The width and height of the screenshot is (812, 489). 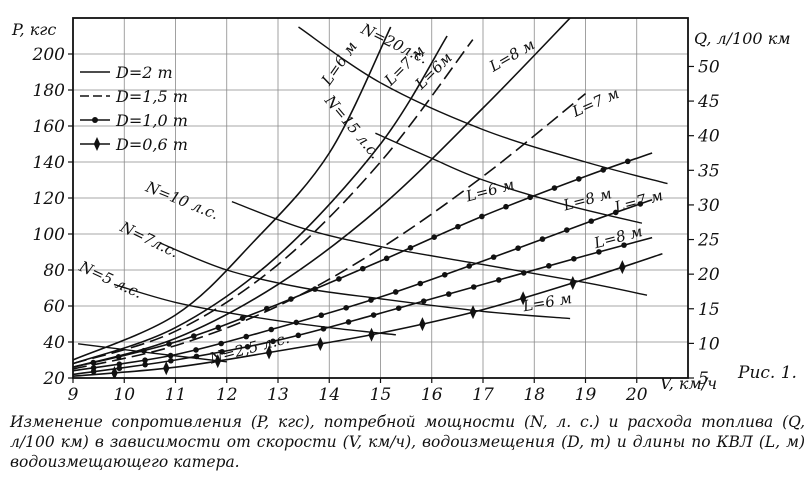 What do you see at coordinates (134, 108) in the screenshot?
I see `chart-legend: D=2 т D=1,5 т D=1,0 т D=0,6 т` at bounding box center [134, 108].